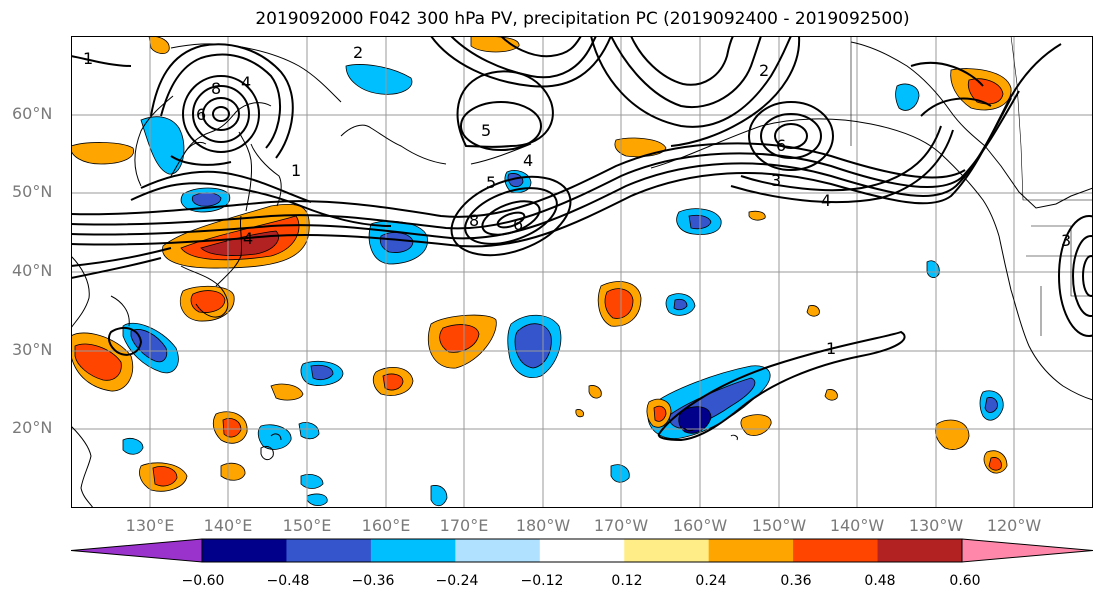 This screenshot has width=1105, height=601. What do you see at coordinates (228, 525) in the screenshot?
I see `lon-label: 140°E` at bounding box center [228, 525].